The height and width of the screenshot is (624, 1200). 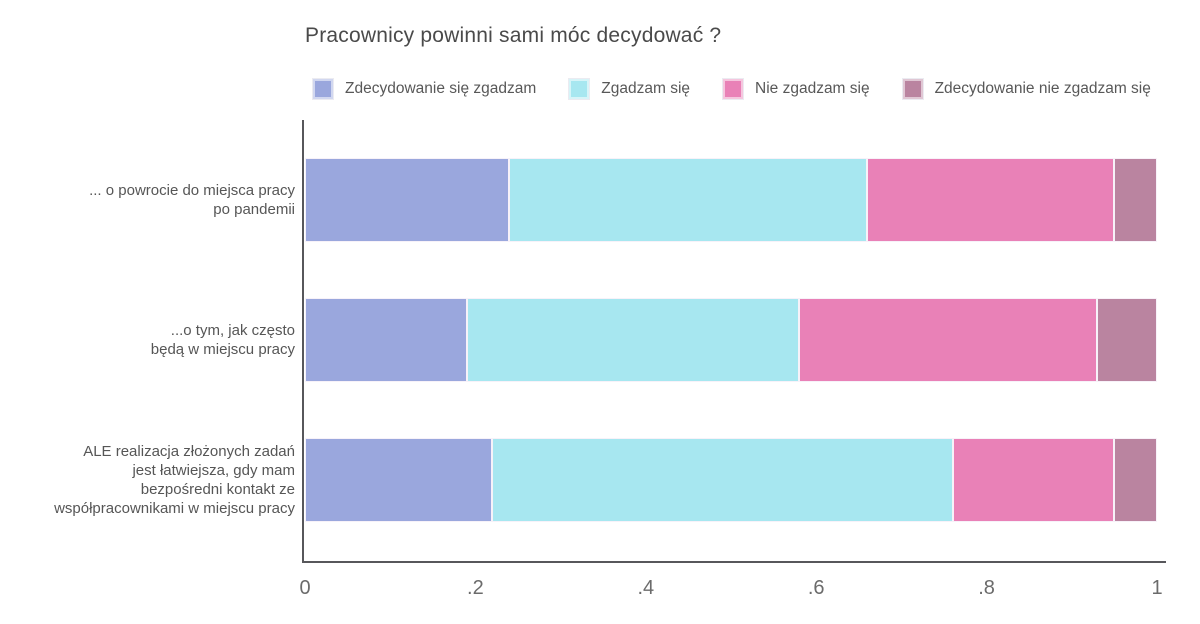 I want to click on legend-swatch-pink, so click(x=733, y=89).